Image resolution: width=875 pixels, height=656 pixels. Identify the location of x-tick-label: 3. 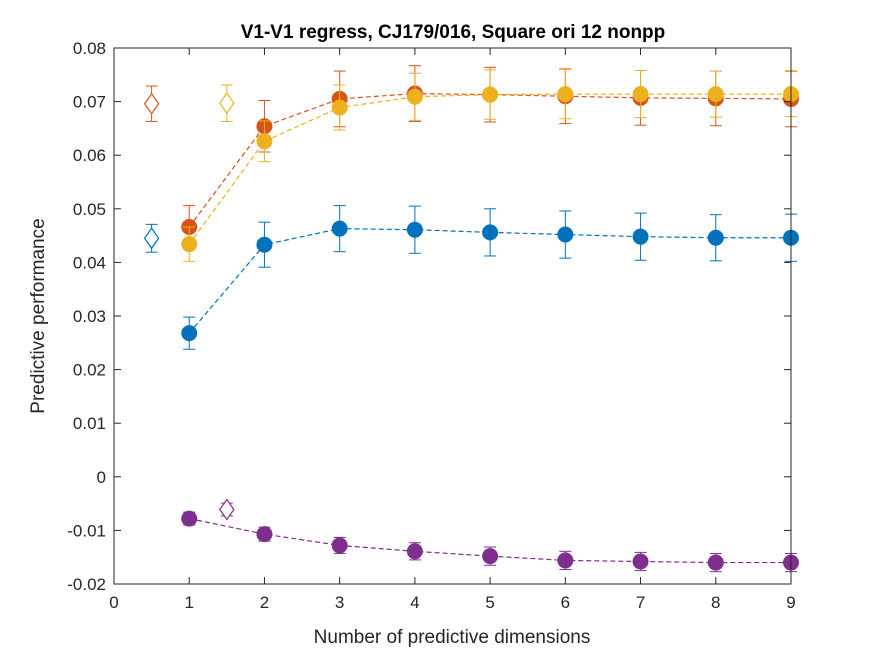
(339, 602).